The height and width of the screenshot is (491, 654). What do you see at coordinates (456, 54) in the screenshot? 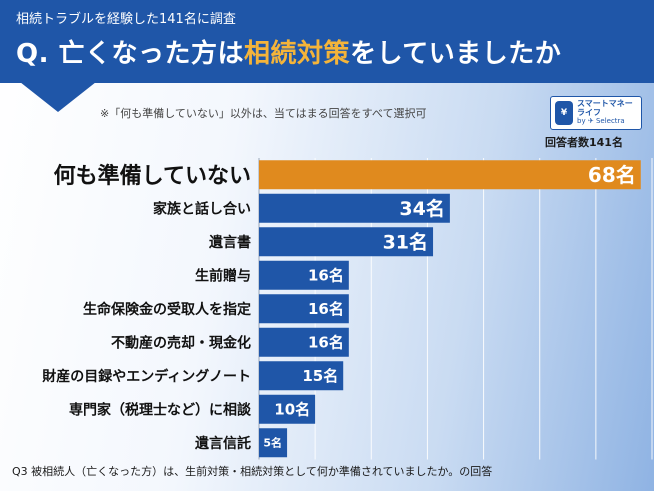
I see `title-suffix: をしていましたか` at bounding box center [456, 54].